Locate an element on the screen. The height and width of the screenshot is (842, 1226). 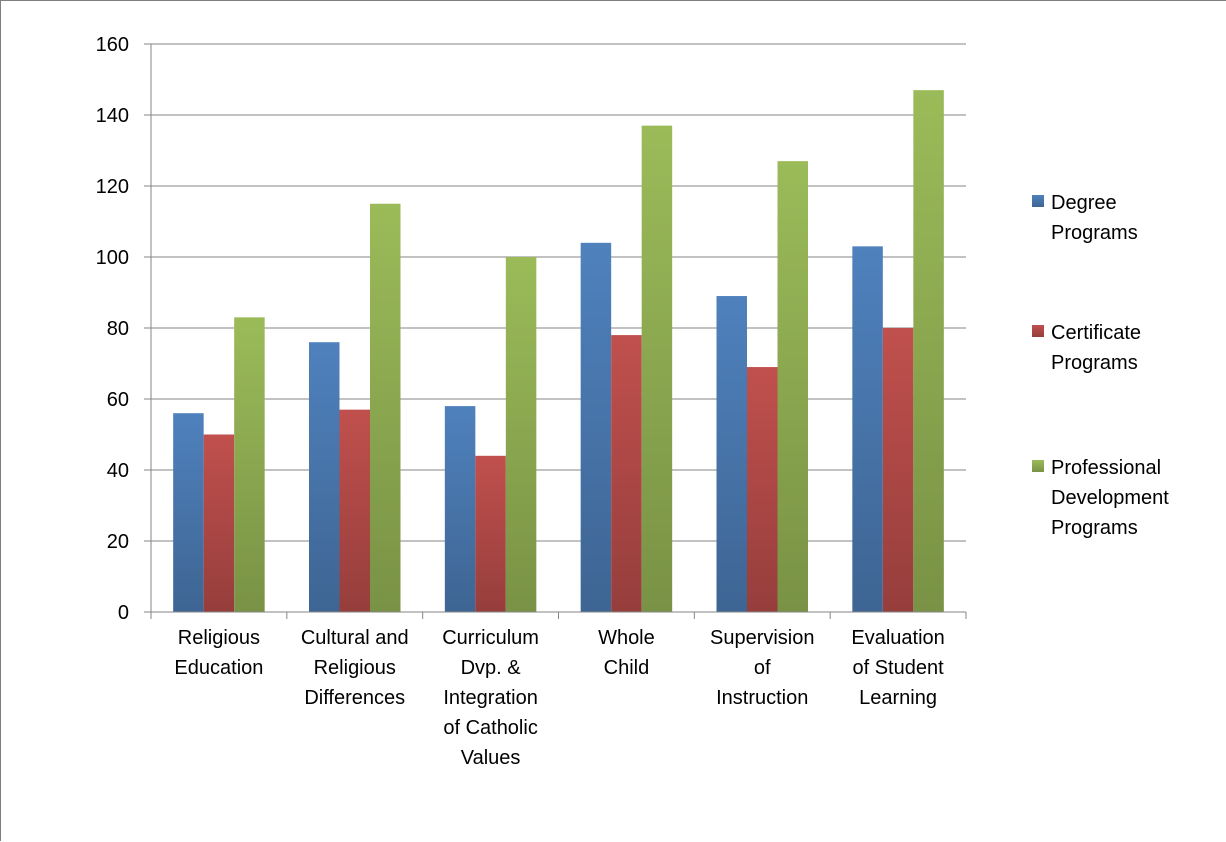
legend-label-line: Degree is located at coordinates (1084, 203).